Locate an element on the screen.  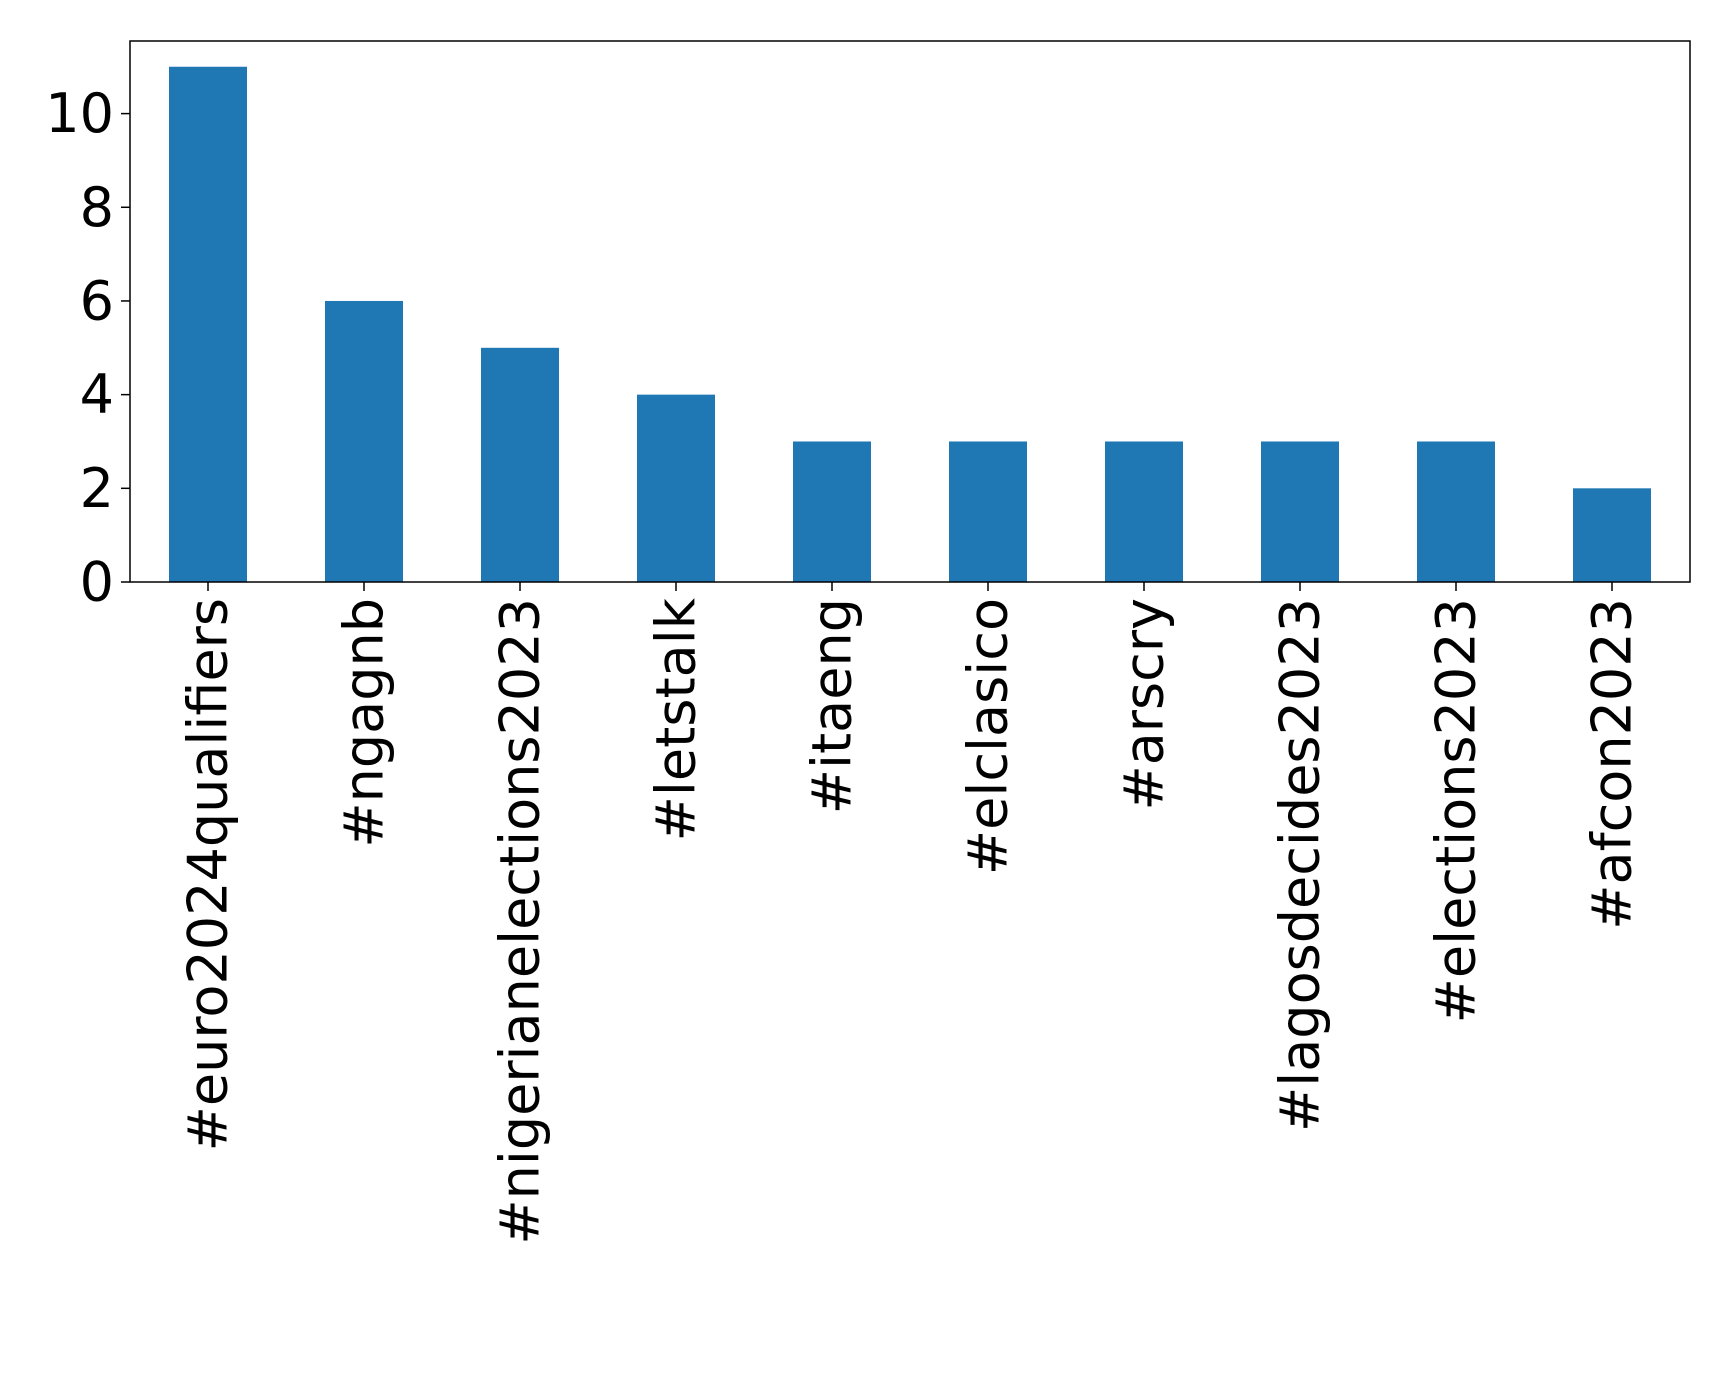
x-tick-label-8: #elections2023 is located at coordinates (1456, 810).